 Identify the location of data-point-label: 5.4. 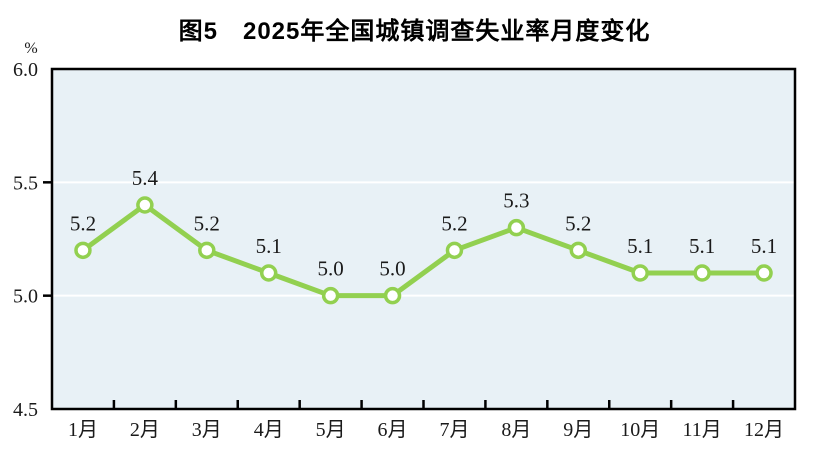
(145, 178).